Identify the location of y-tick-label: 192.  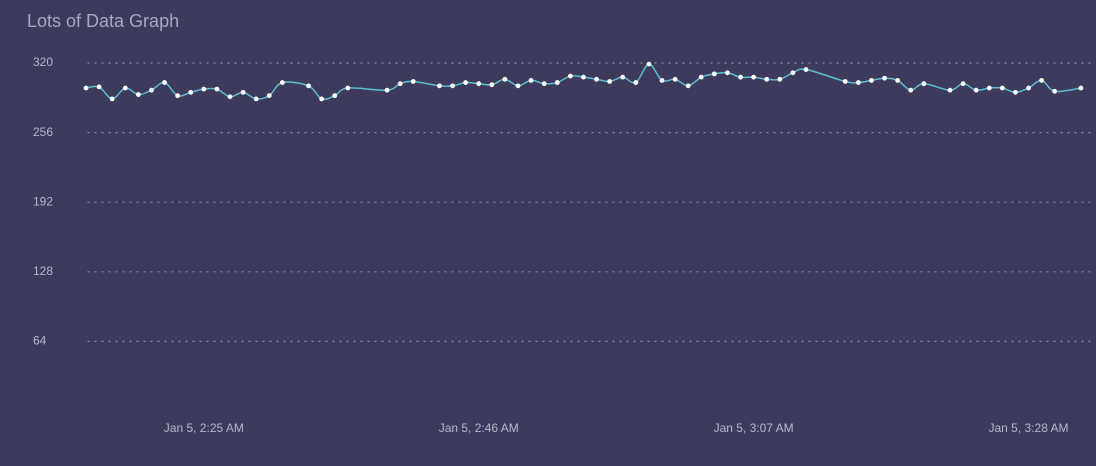
(43, 201).